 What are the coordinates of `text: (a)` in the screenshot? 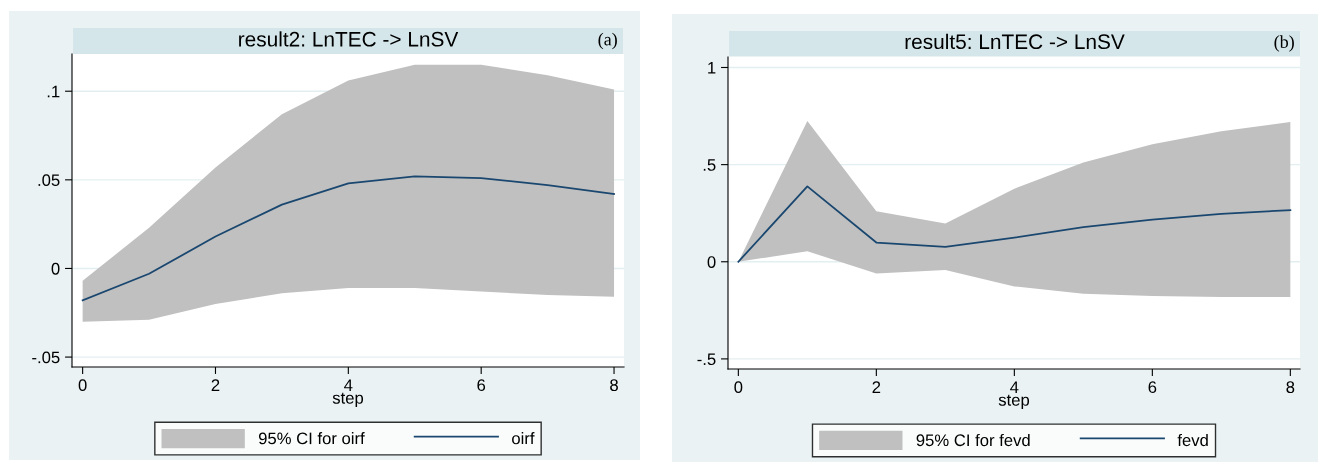 It's located at (607, 41).